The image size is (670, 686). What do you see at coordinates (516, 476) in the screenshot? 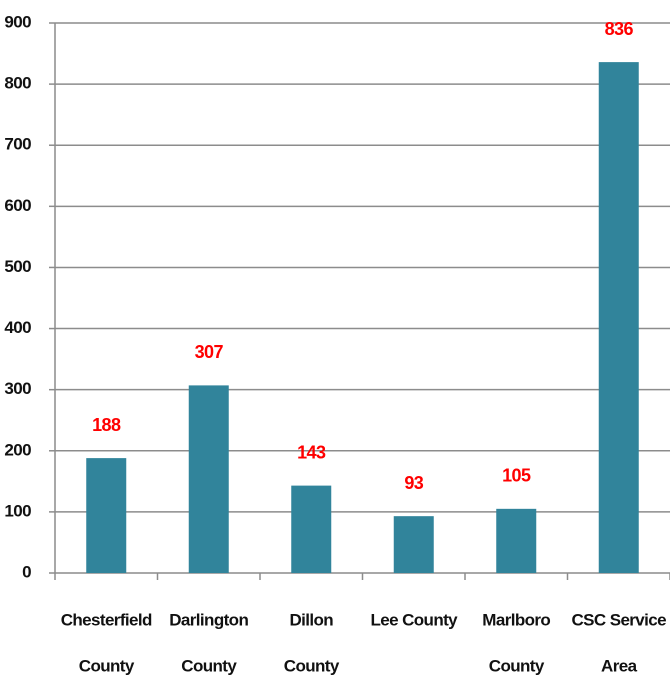
I see `data-label: 105` at bounding box center [516, 476].